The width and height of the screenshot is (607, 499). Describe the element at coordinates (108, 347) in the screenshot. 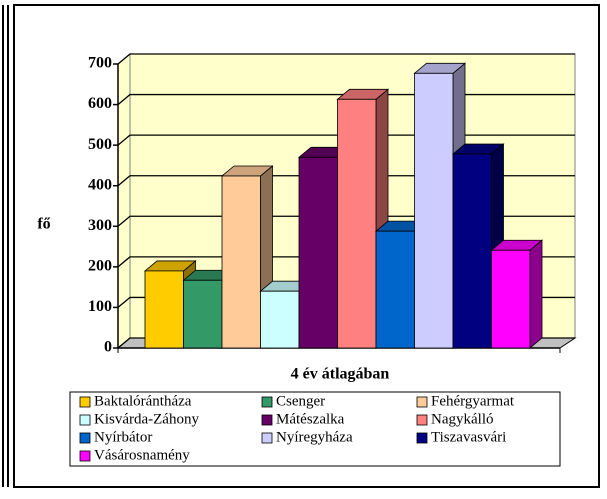

I see `y-tick-label: 0` at that location.